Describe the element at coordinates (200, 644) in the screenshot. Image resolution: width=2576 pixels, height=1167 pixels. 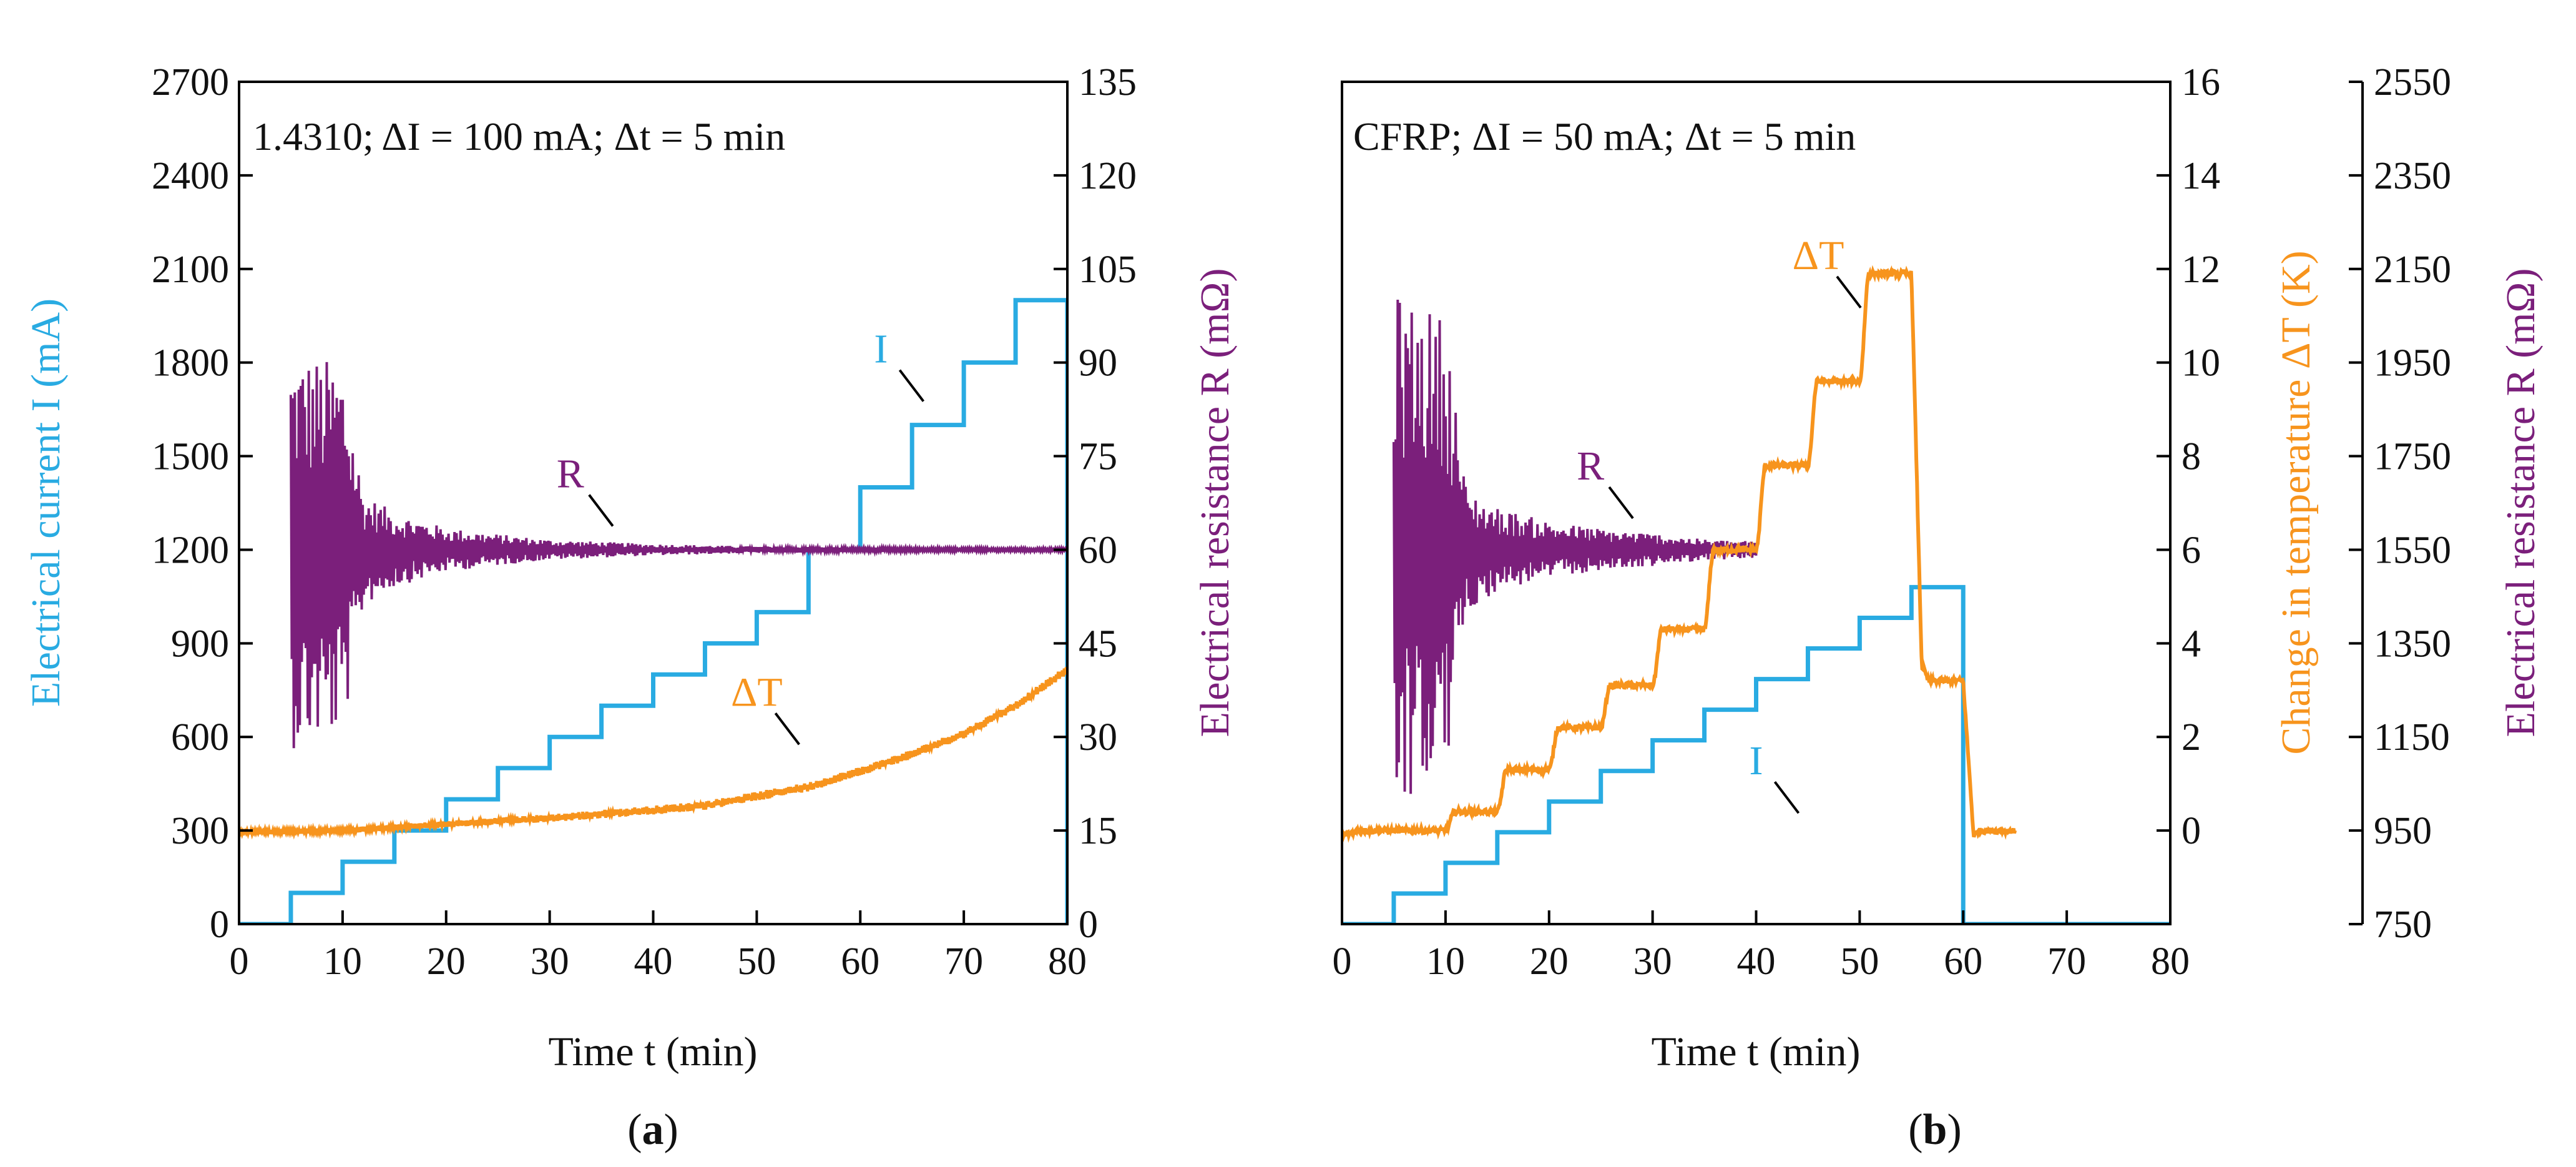
I see `y-tick-label: 900` at that location.